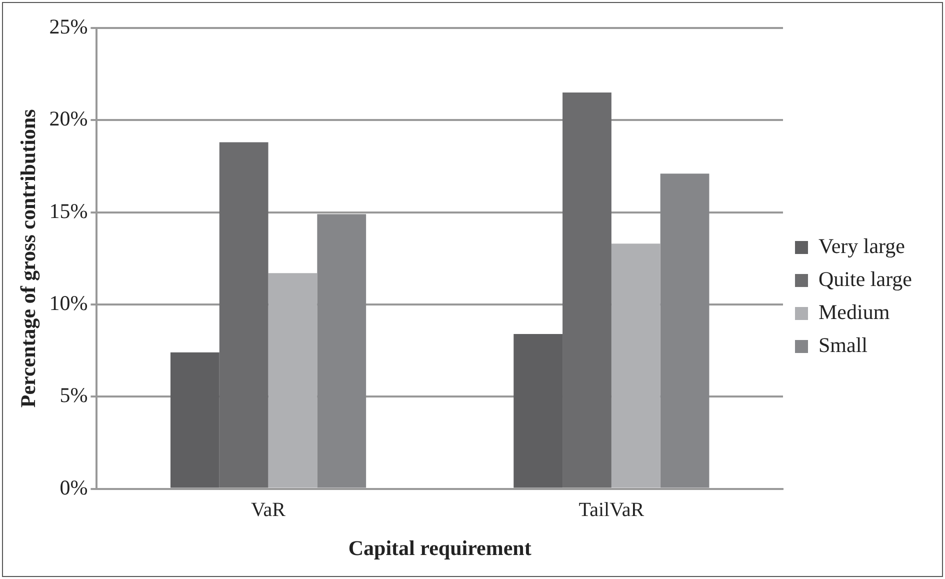  What do you see at coordinates (268, 510) in the screenshot?
I see `x-tick-label: VaR` at bounding box center [268, 510].